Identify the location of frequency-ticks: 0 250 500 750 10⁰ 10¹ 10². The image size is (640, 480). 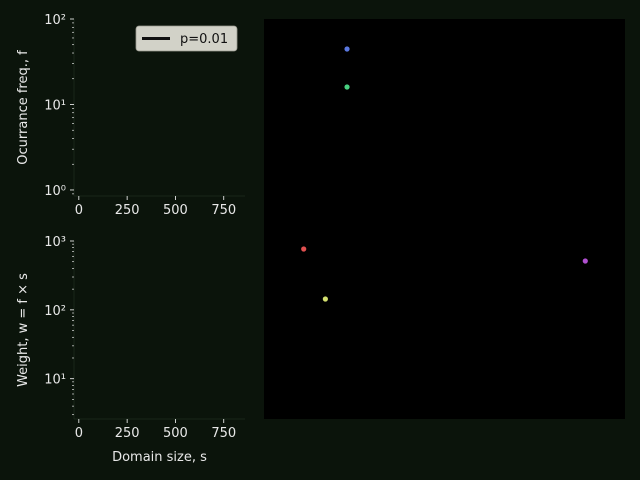
(140, 115).